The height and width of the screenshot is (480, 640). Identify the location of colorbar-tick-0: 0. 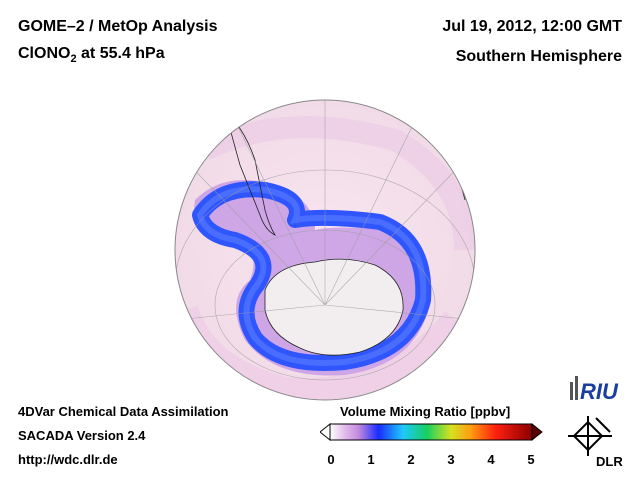
(331, 459).